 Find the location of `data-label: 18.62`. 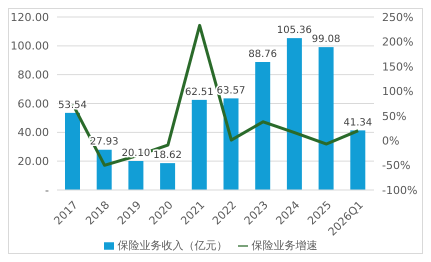

data-label: 18.62 is located at coordinates (167, 156).